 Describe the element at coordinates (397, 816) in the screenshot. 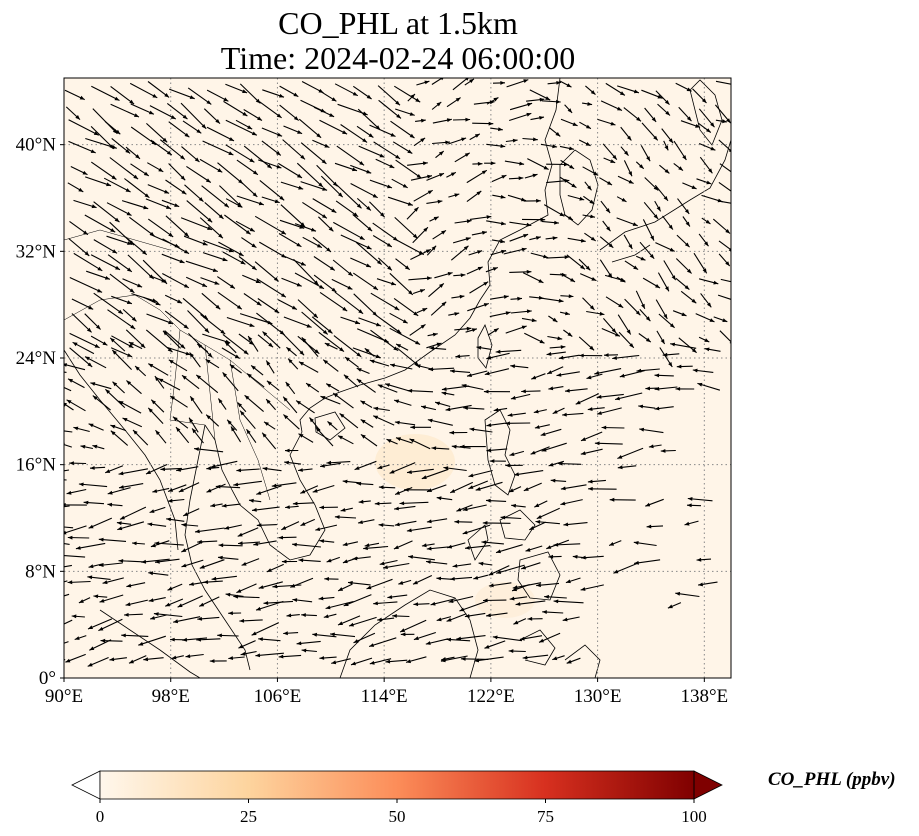

I see `colorbar-tick-label: 50` at that location.